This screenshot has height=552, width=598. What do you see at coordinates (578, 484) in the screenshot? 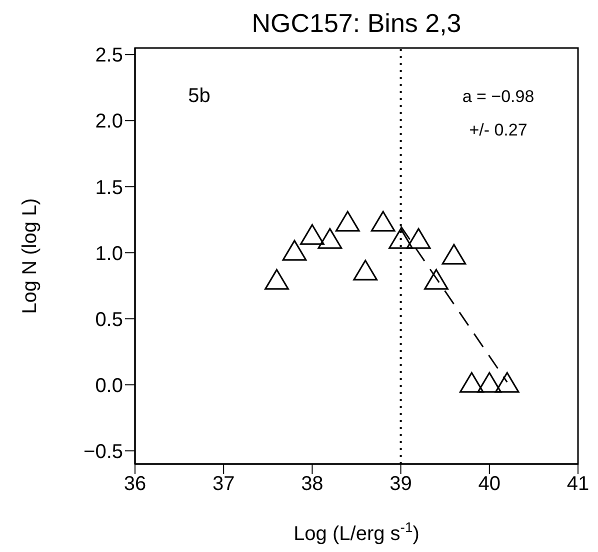
I see `x-tick-label: 41` at bounding box center [578, 484].